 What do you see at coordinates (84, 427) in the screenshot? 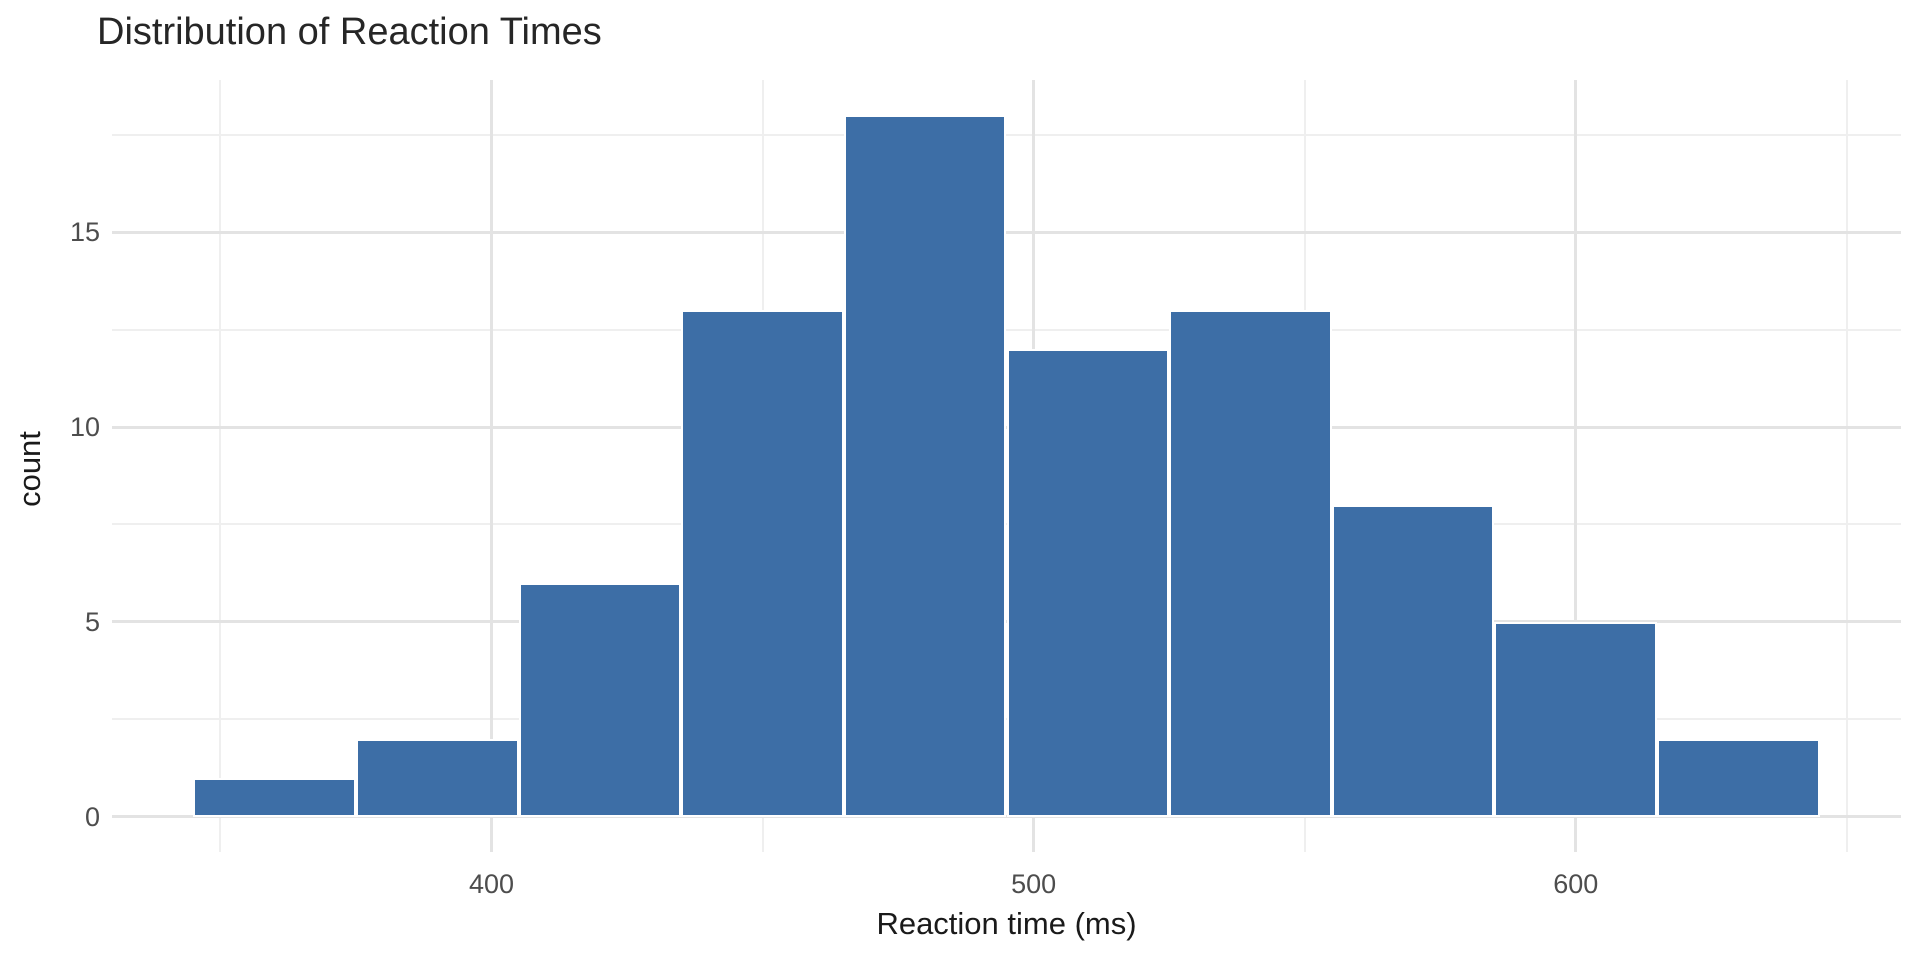
I see `y-tick-label: 10` at bounding box center [84, 427].